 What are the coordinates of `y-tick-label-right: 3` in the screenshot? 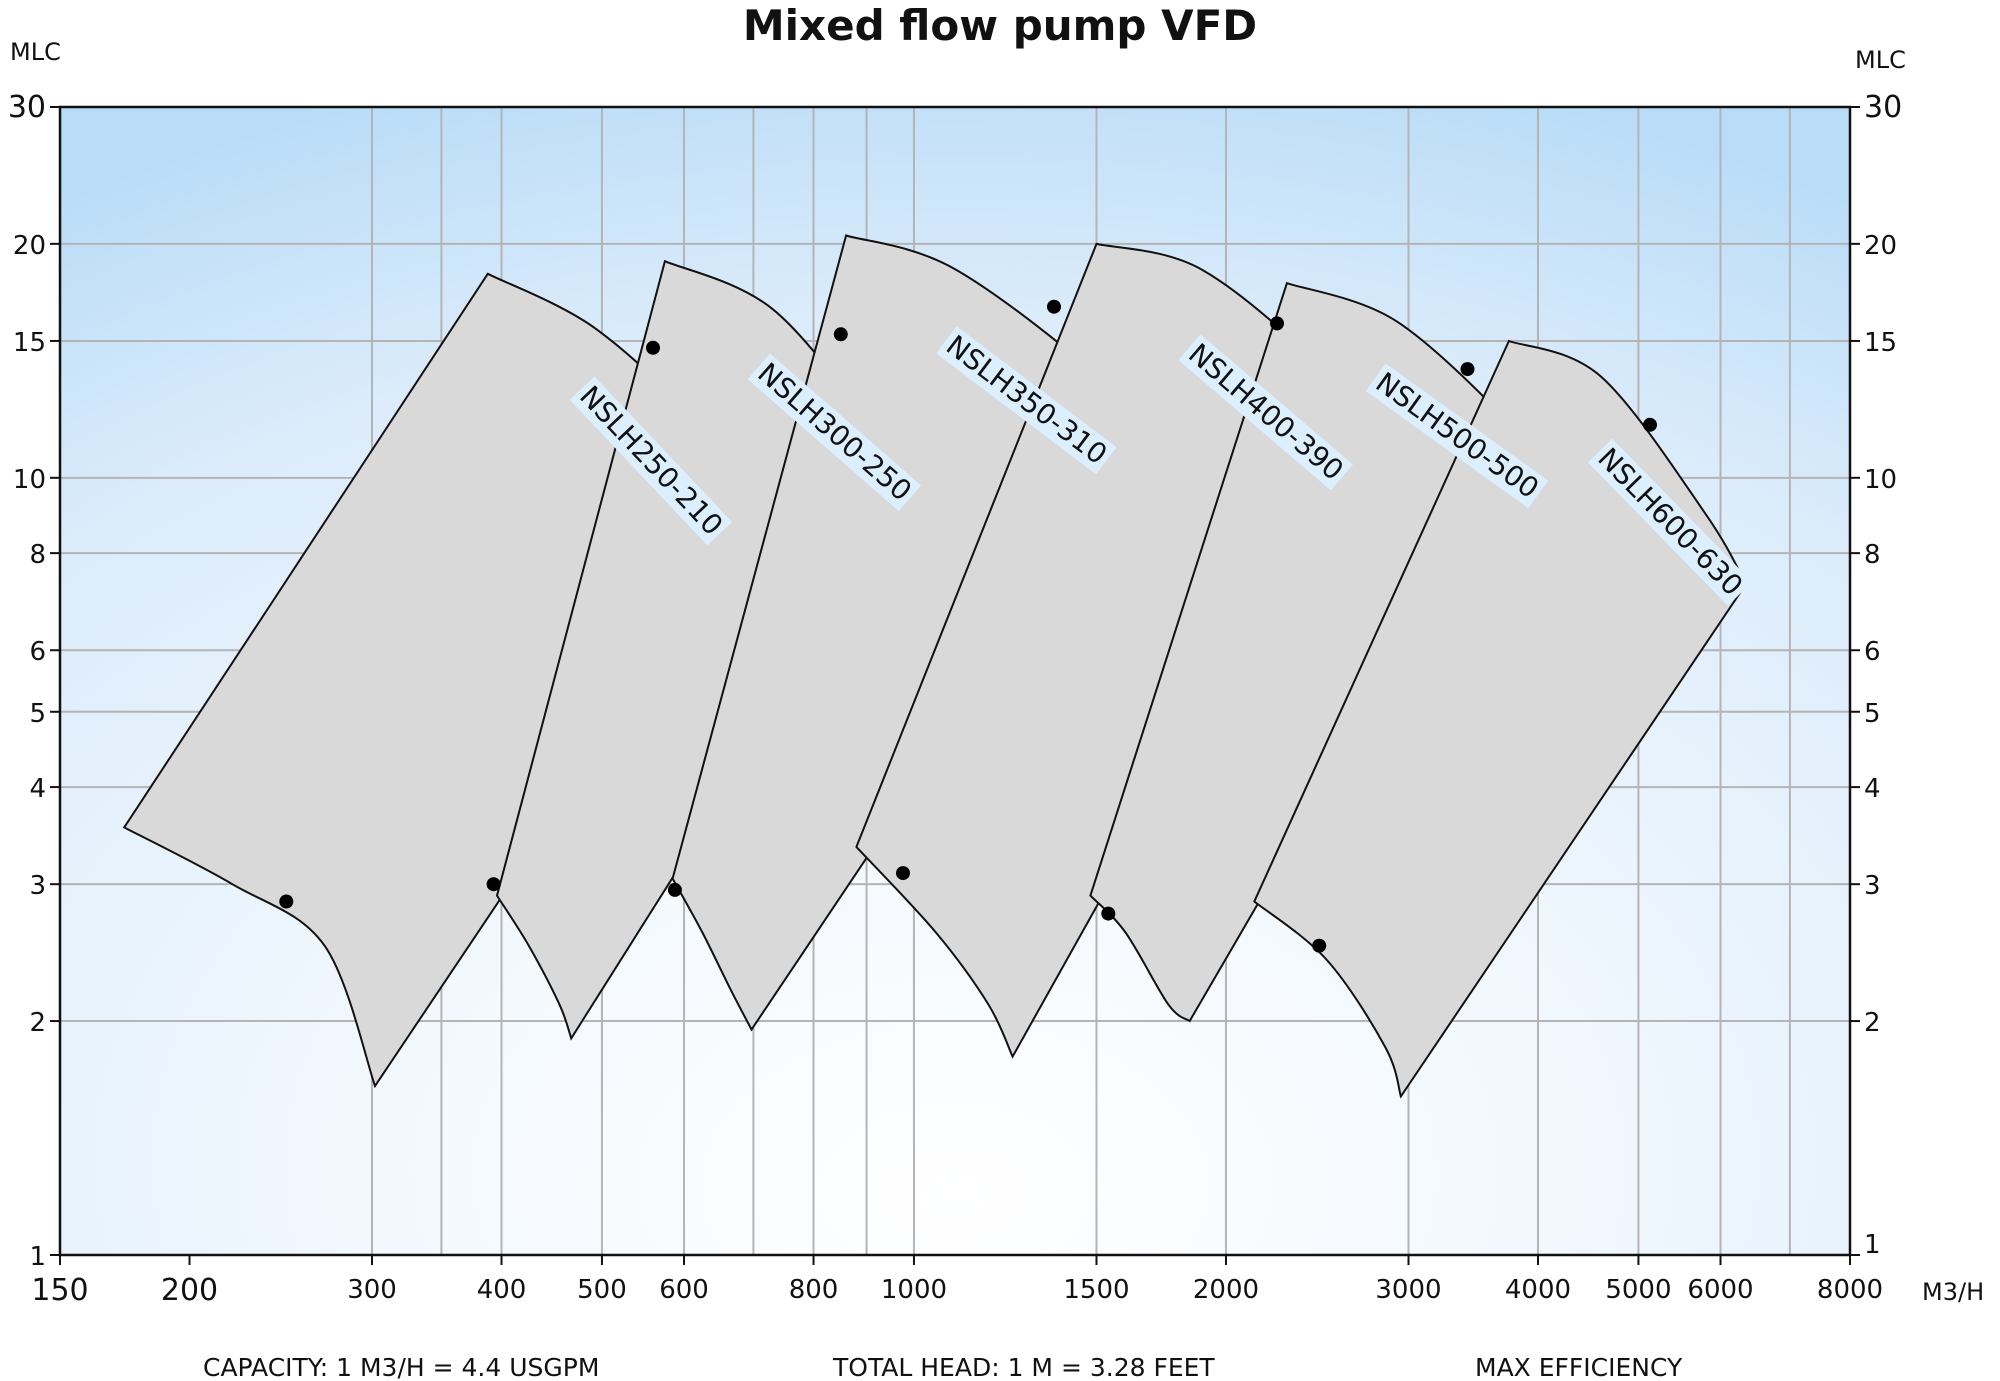 It's located at (1872, 886).